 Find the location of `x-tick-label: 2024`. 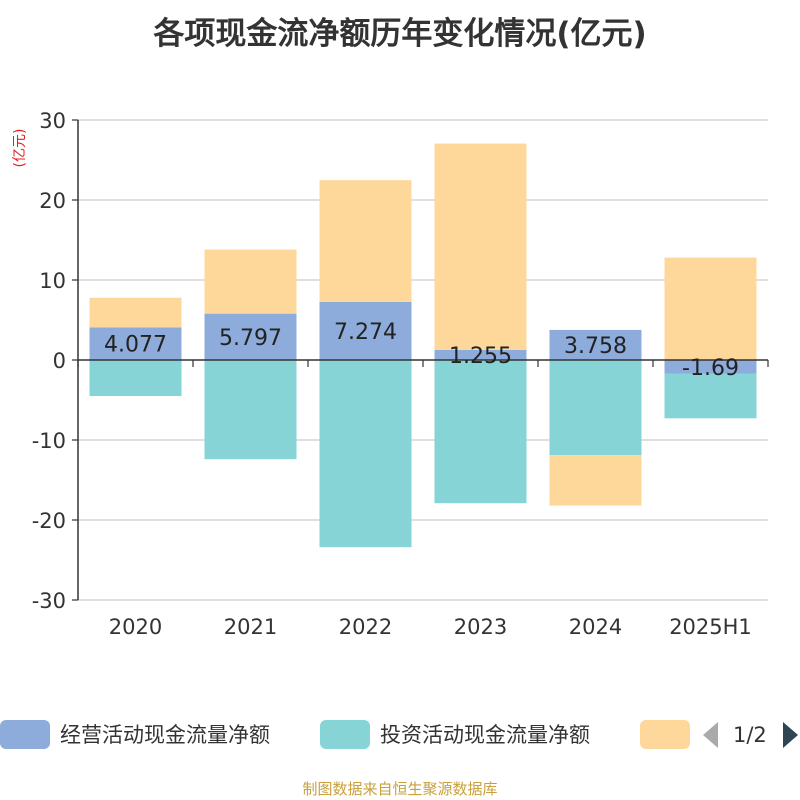

x-tick-label: 2024 is located at coordinates (595, 627).